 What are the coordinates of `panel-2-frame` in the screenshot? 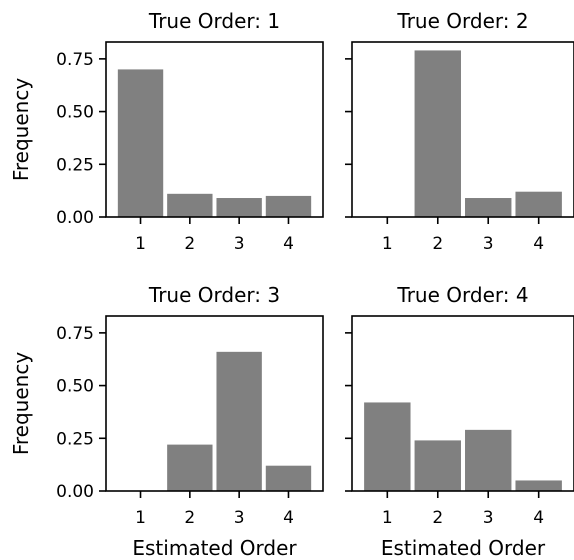 It's located at (462, 129).